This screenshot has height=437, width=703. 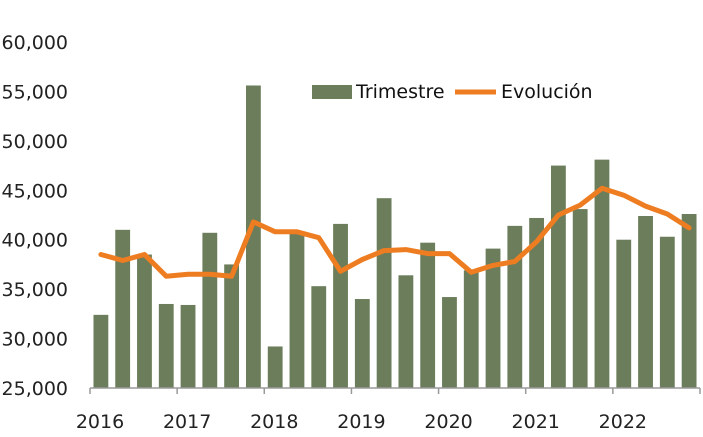 I want to click on x-tick-label: 2017, so click(x=187, y=422).